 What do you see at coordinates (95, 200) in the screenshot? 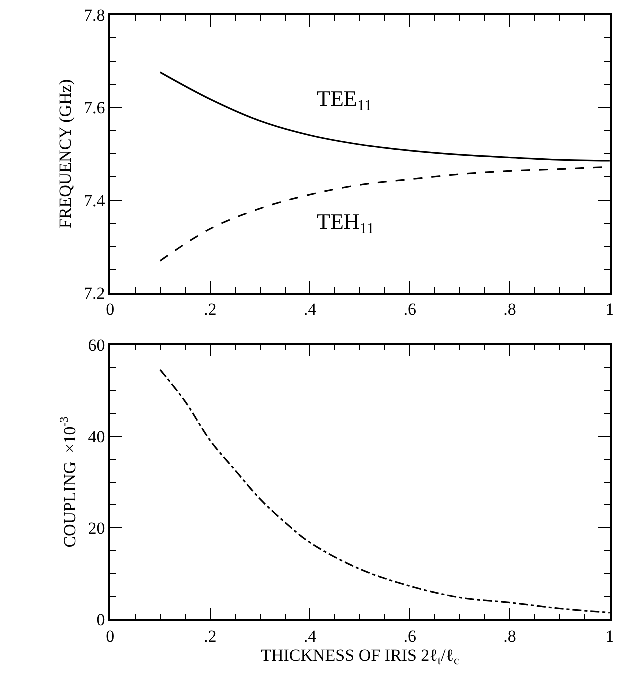
I see `y-tick-label: 7.4` at bounding box center [95, 200].